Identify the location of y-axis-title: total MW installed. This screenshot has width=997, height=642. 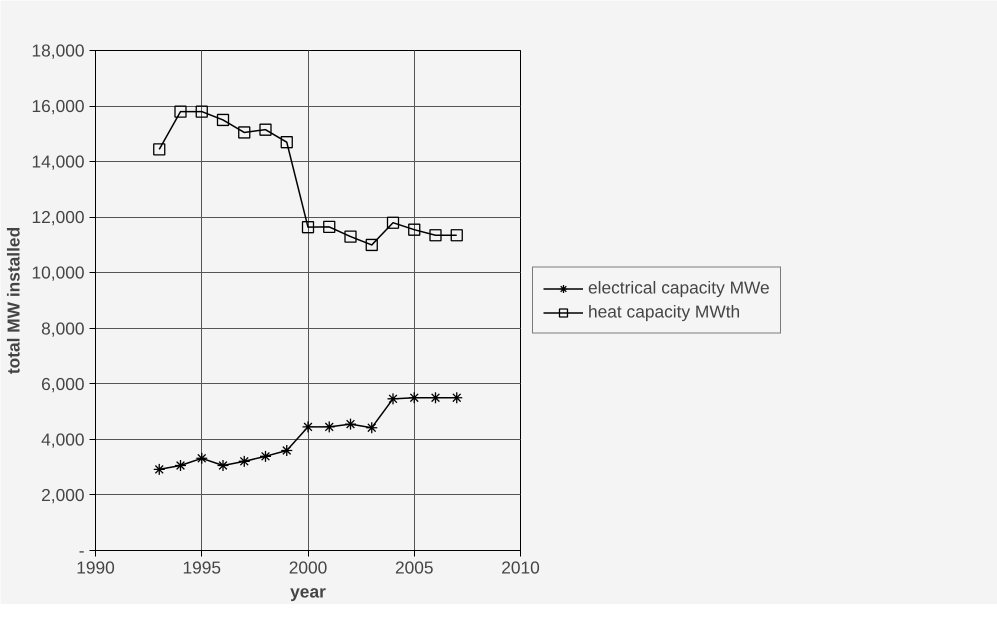
(14, 300).